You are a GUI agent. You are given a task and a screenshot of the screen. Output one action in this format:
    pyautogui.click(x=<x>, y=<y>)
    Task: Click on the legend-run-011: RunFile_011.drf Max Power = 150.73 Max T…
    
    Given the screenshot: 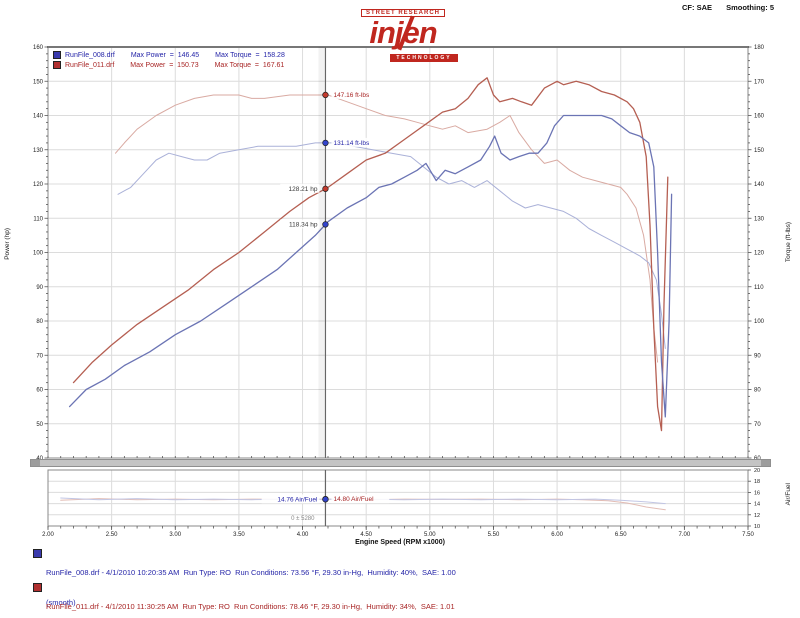 What is the action you would take?
    pyautogui.click(x=169, y=65)
    